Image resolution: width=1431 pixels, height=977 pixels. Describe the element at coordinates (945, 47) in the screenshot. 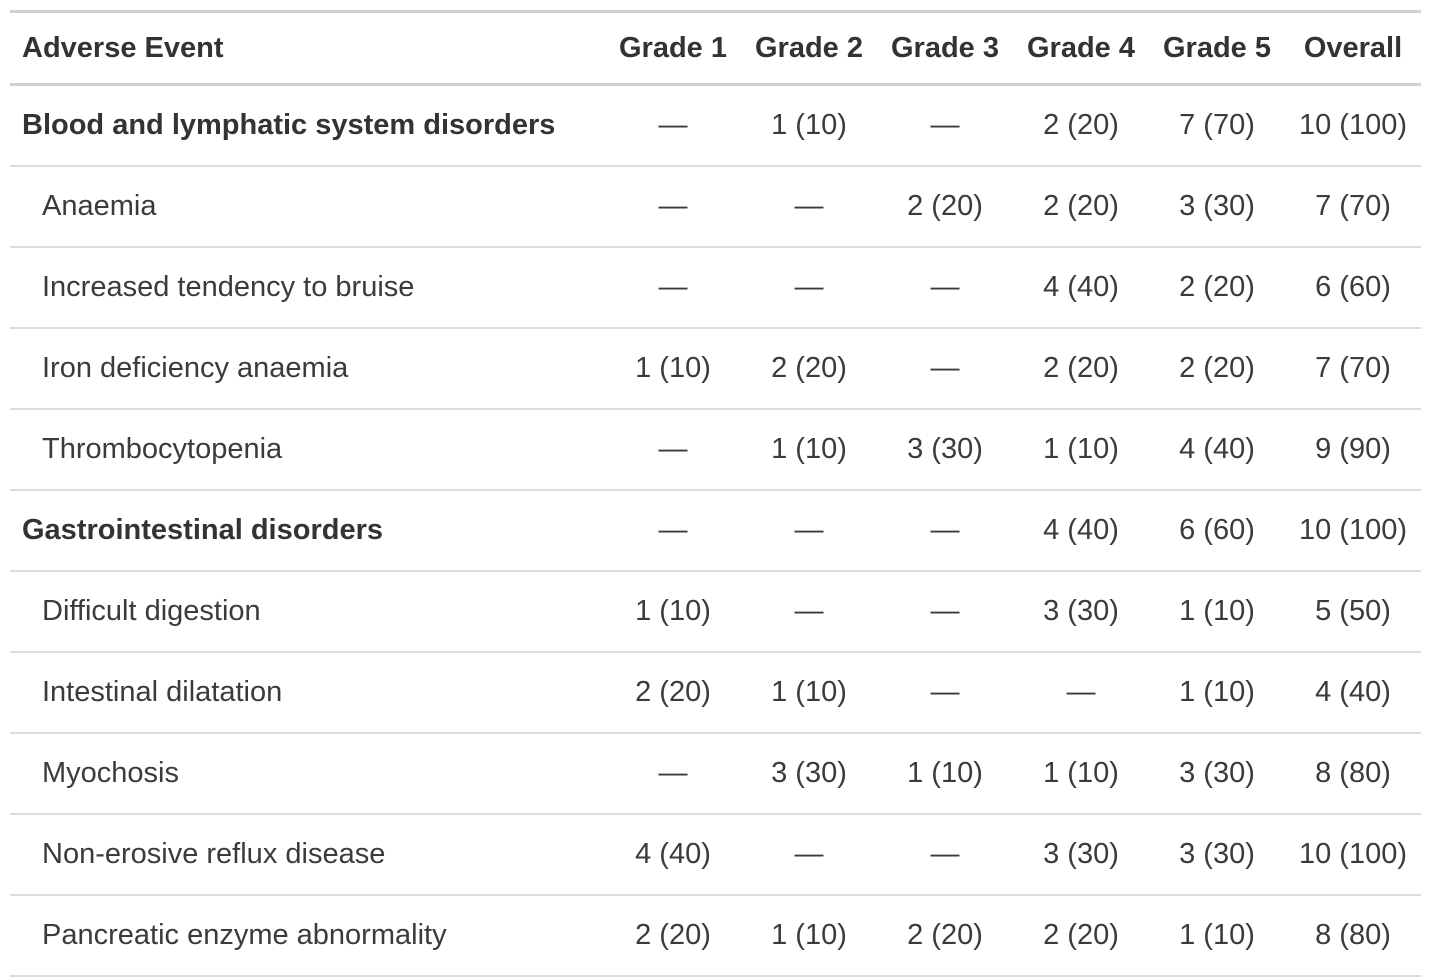

I see `column-header-grade-3: Grade 3` at that location.